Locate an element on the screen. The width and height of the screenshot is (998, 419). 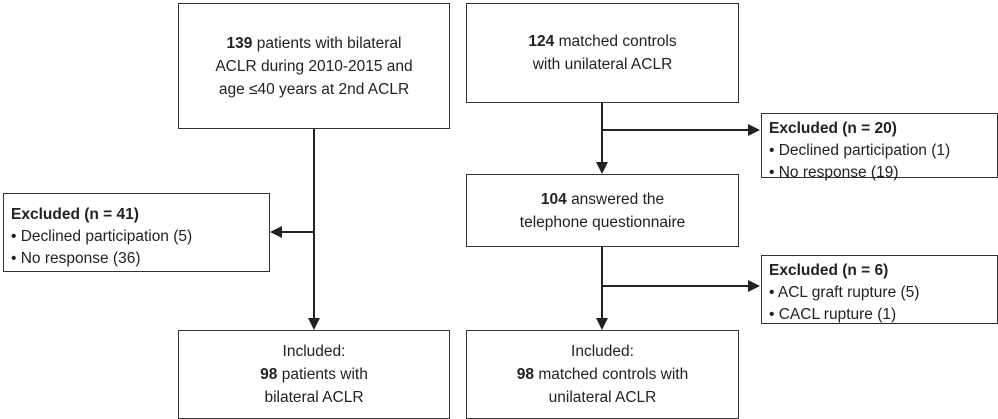
text-line: ACLR during 2010-2015 and is located at coordinates (313, 66).